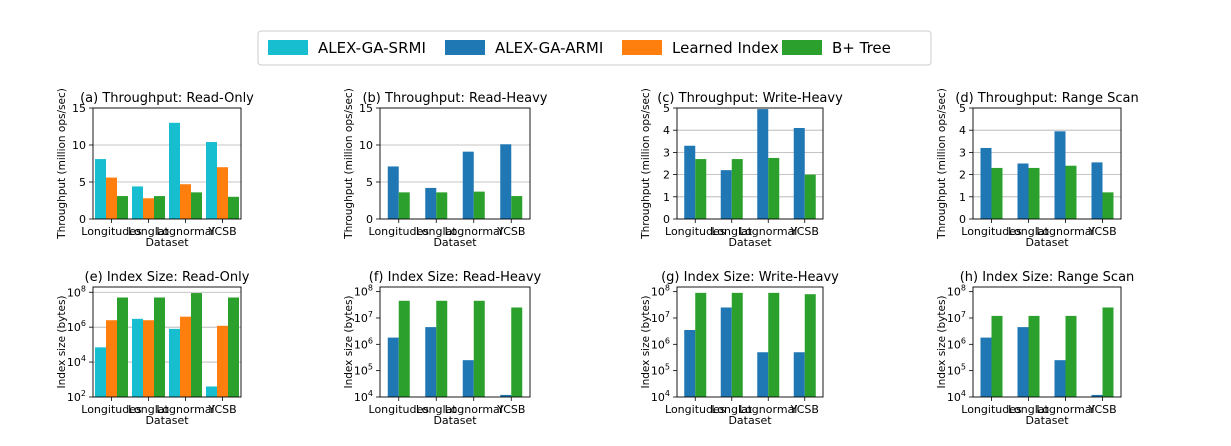  Describe the element at coordinates (750, 277) in the screenshot. I see `chart-title: (g) Index Size: Write-Heavy` at that location.